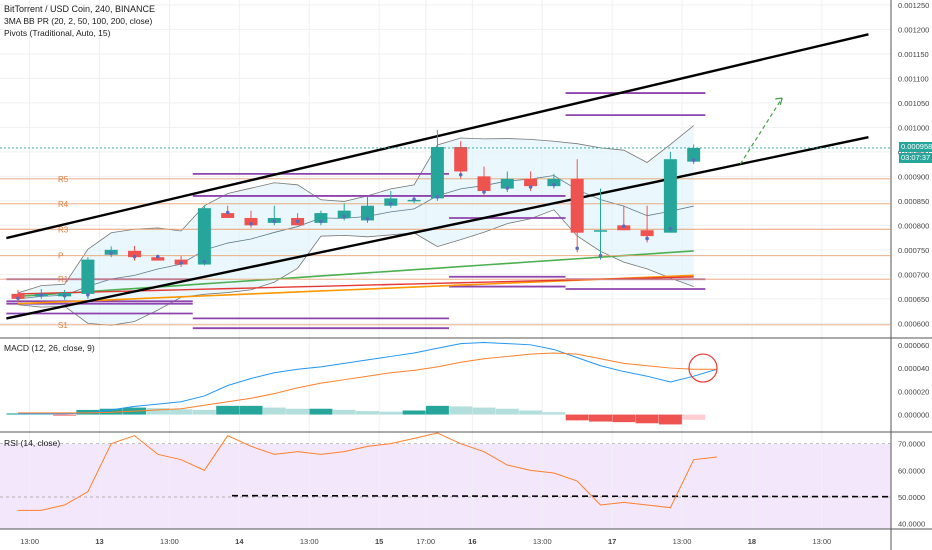 Image resolution: width=932 pixels, height=550 pixels. What do you see at coordinates (32, 443) in the screenshot?
I see `rsi-indicator-label: RSI (14, close)` at bounding box center [32, 443].